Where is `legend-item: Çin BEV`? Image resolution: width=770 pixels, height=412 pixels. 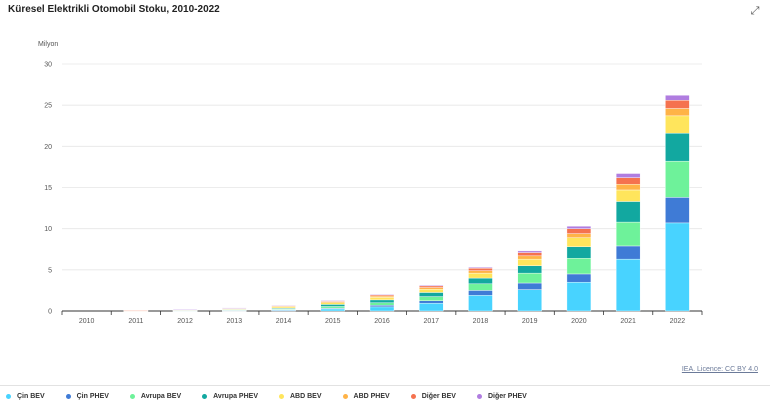 legend-item: Çin BEV is located at coordinates (25, 396).